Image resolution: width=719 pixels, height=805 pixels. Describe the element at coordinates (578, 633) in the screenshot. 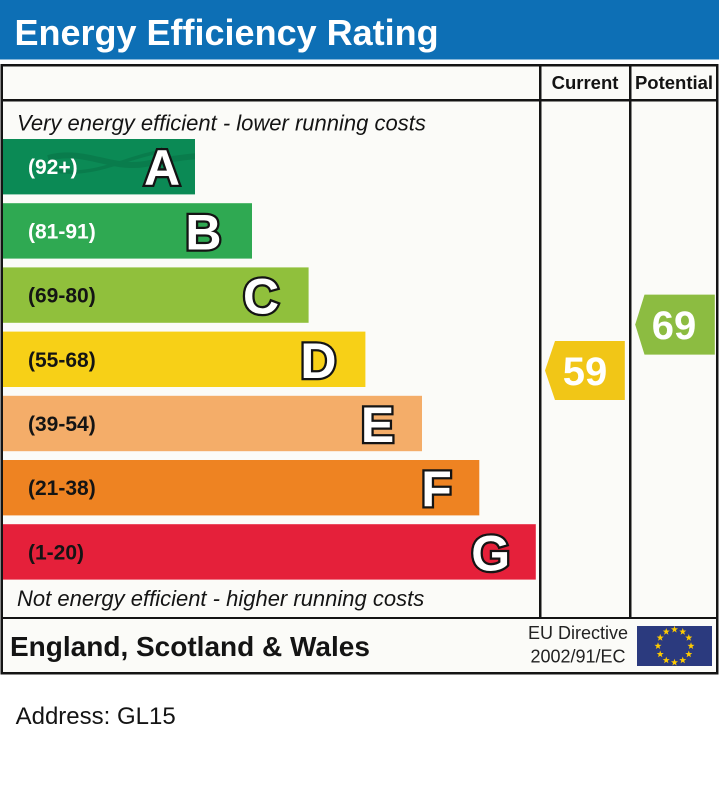

I see `svg-text: EU Directive` at that location.